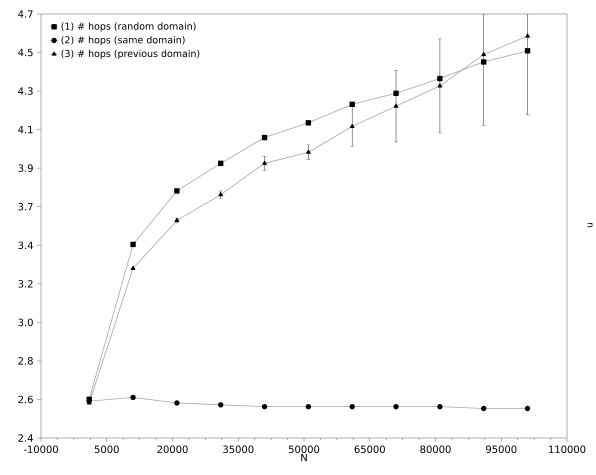 The height and width of the screenshot is (475, 596). I want to click on y-tick-label: 3.7, so click(25, 206).